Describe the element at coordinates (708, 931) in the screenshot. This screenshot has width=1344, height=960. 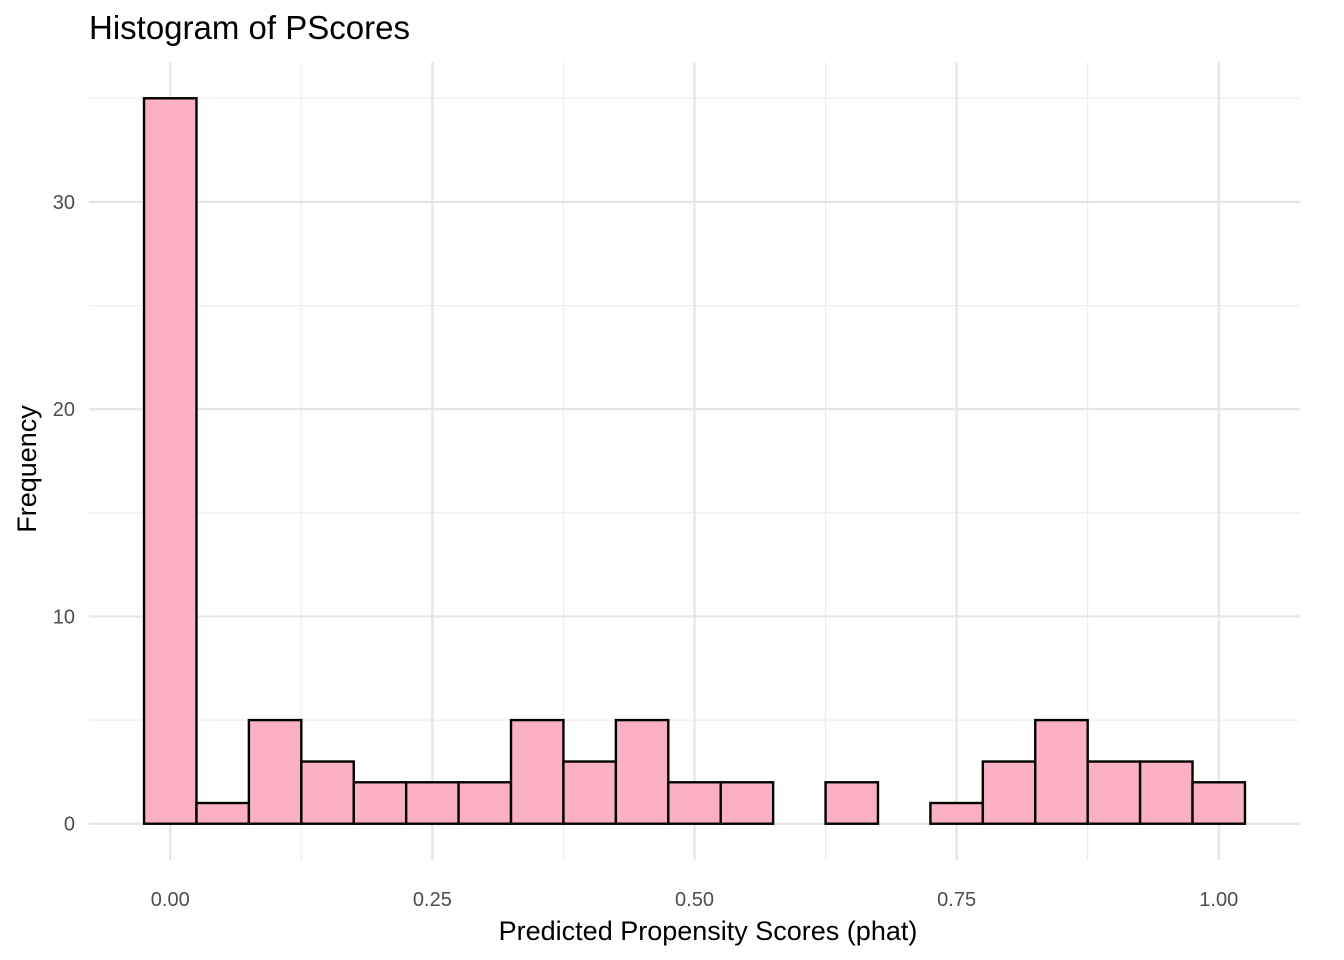
I see `x-axis-title: Predicted Propensity Scores (phat)` at that location.